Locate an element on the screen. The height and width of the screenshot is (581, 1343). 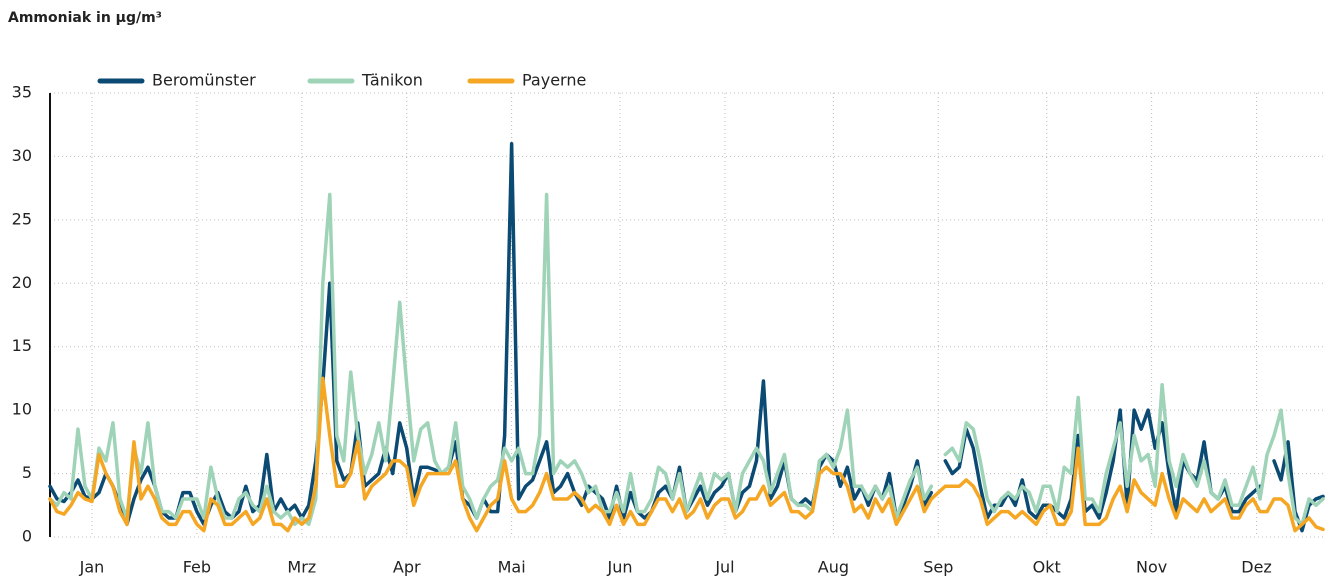
x-tick-label: Mai is located at coordinates (512, 567).